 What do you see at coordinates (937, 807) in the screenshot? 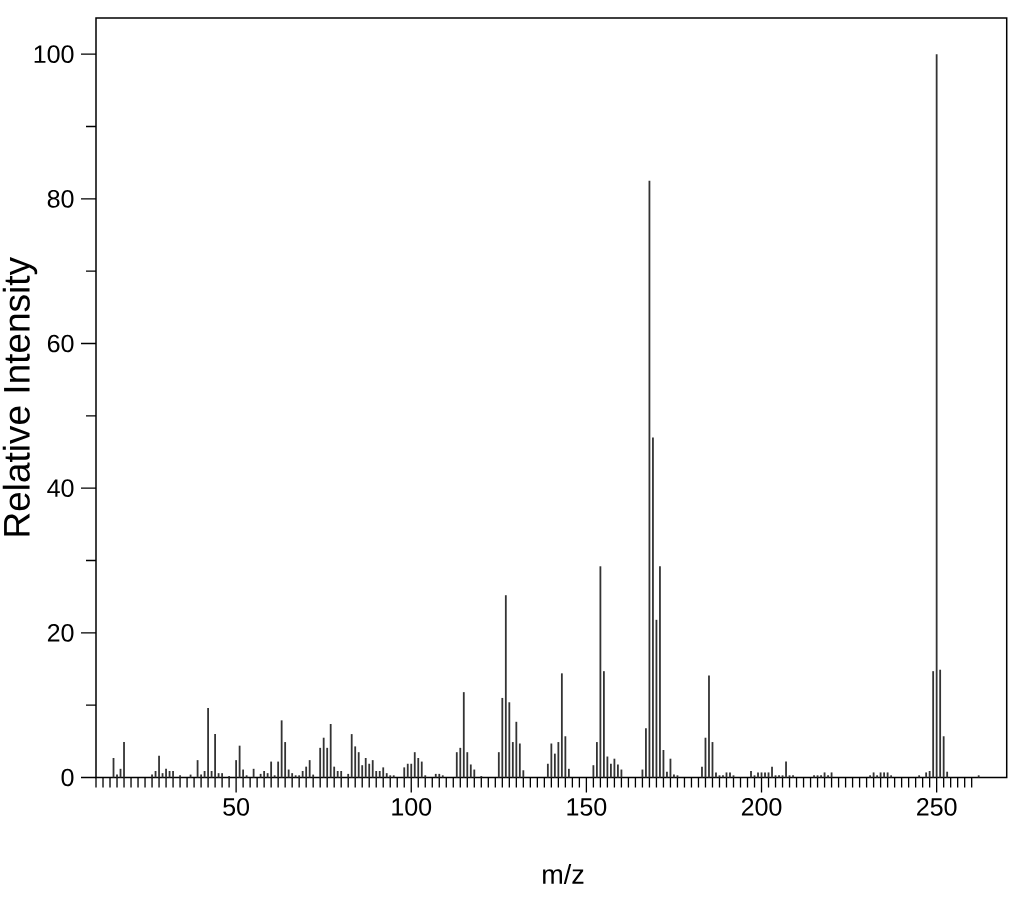
I see `x-tick-label: 250` at bounding box center [937, 807].